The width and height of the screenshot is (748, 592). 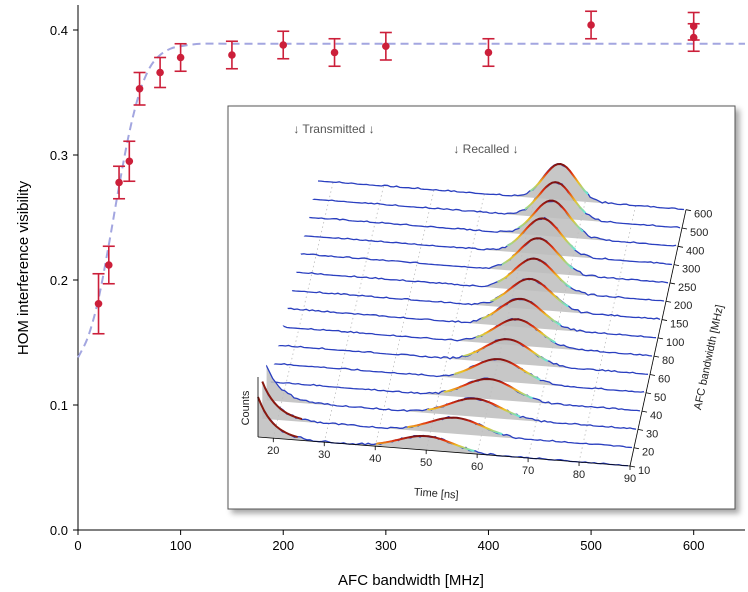 What do you see at coordinates (375, 459) in the screenshot?
I see `inset-time-tick-label: 40` at bounding box center [375, 459].